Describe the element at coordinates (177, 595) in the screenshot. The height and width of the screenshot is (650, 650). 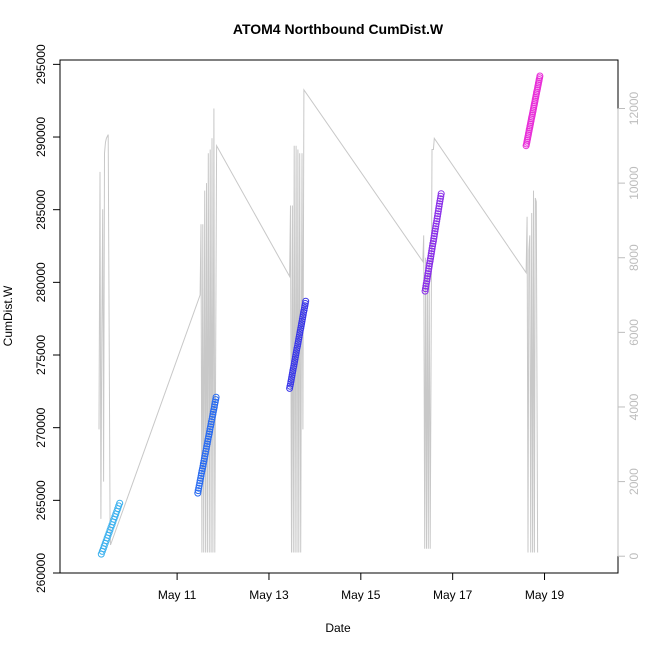
I see `x-tick-label: May 11` at that location.